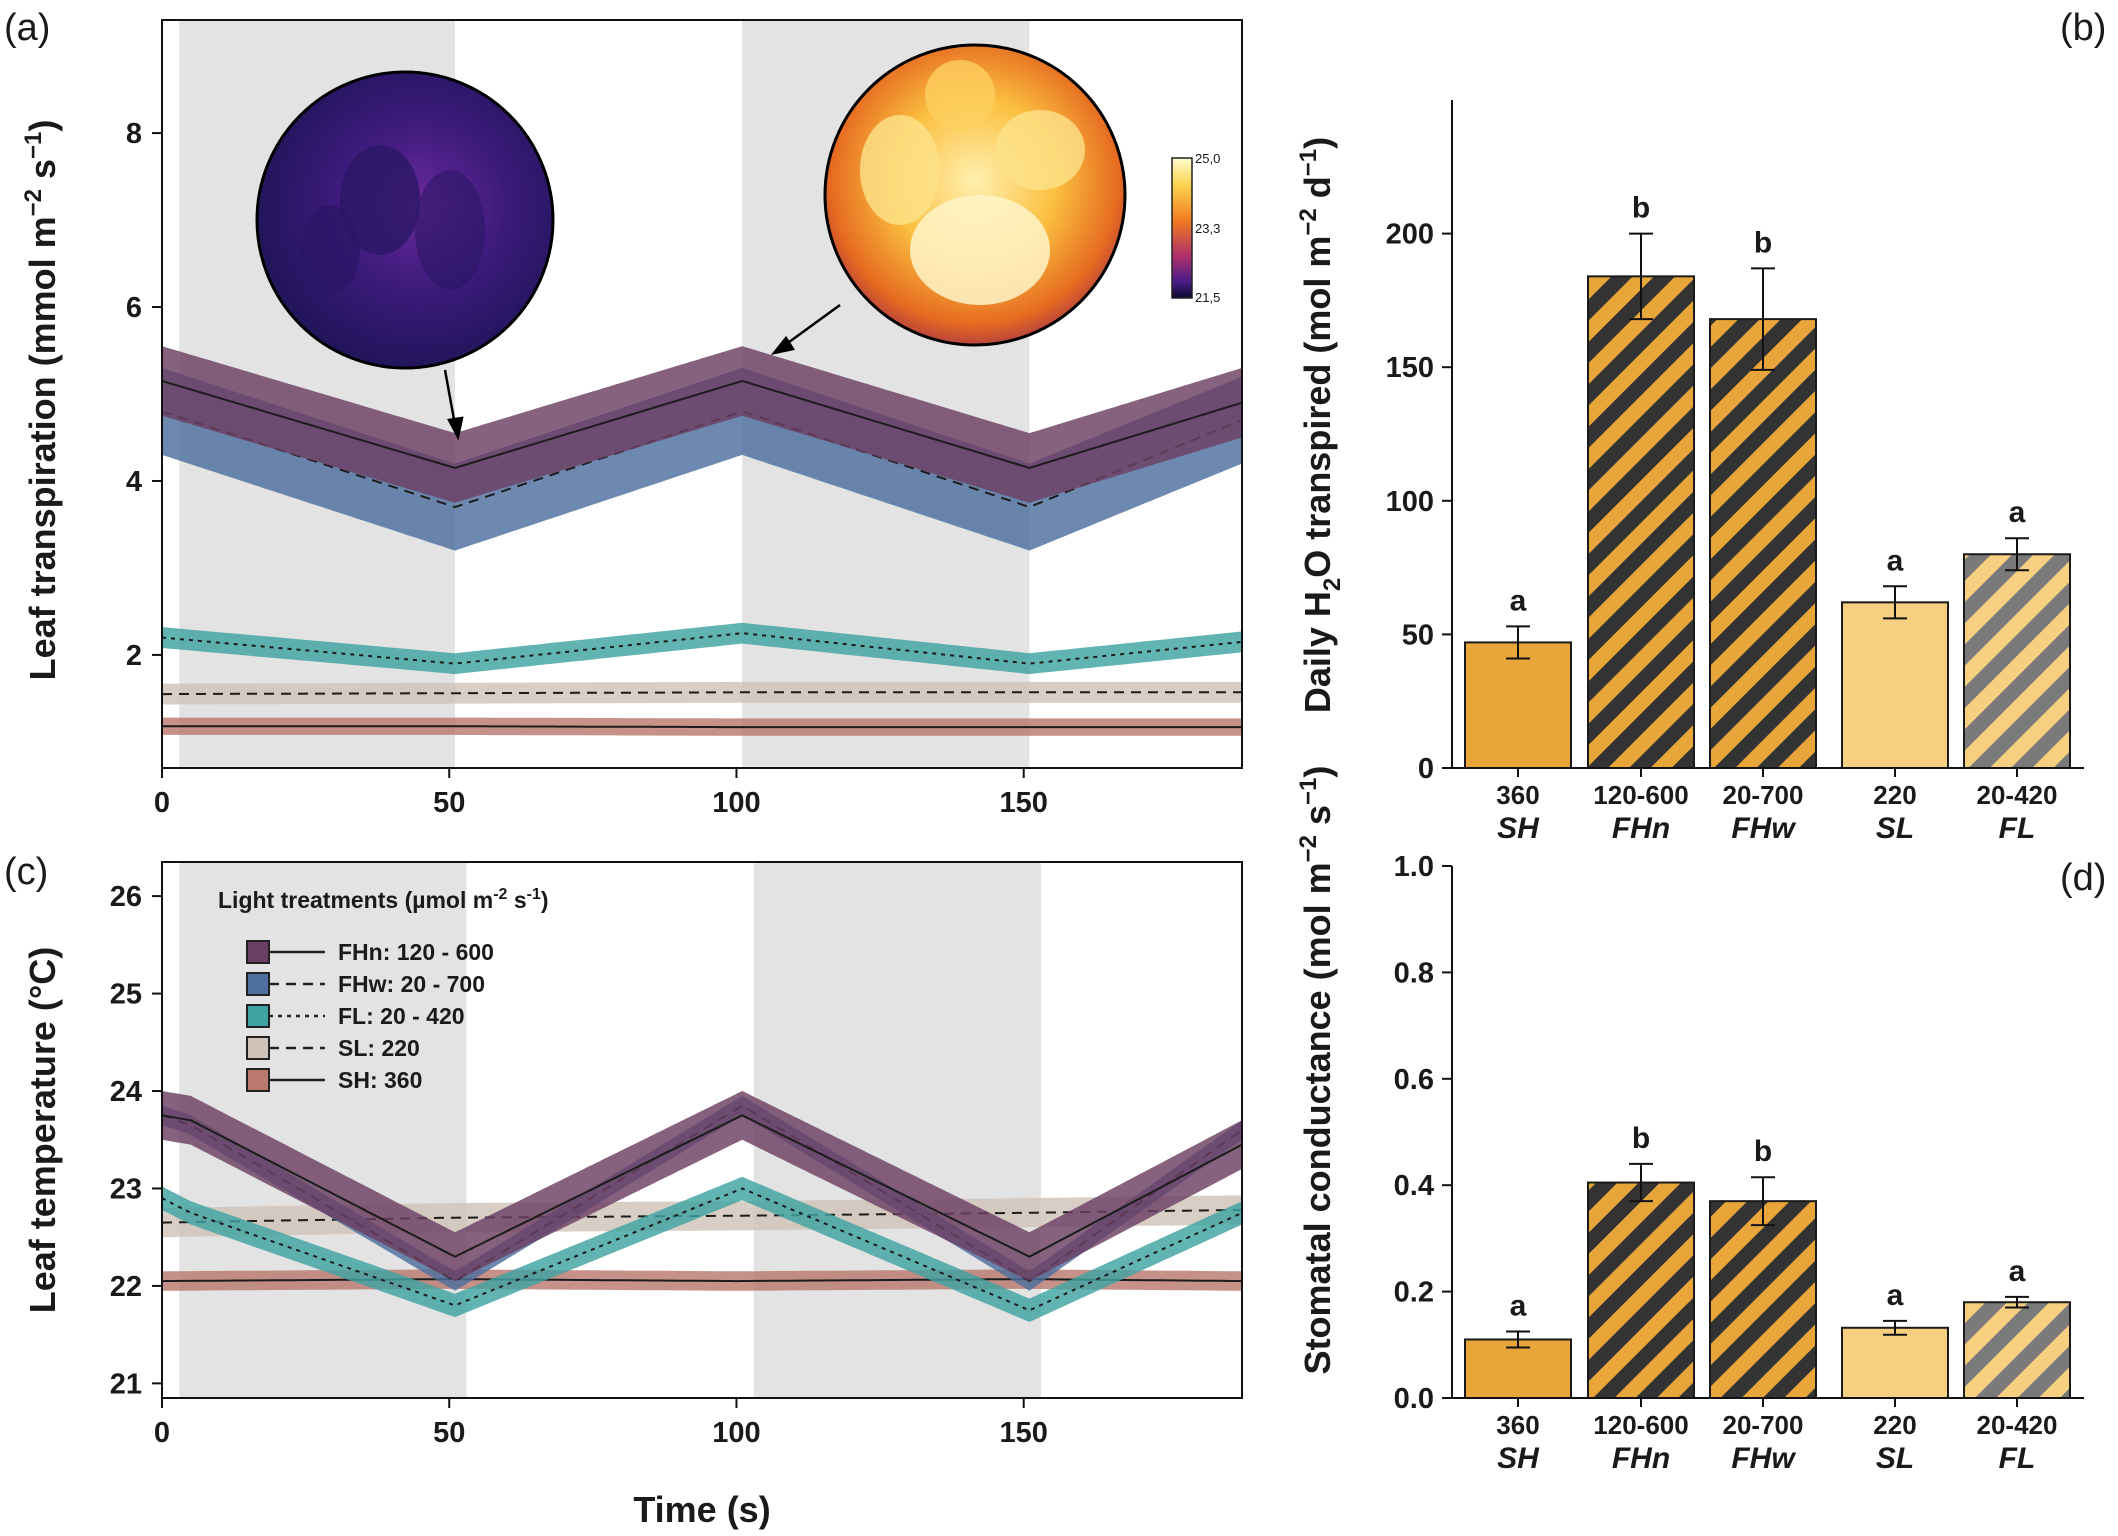 The image size is (2118, 1536). Describe the element at coordinates (1410, 502) in the screenshot. I see `y-tick-label: 100` at that location.